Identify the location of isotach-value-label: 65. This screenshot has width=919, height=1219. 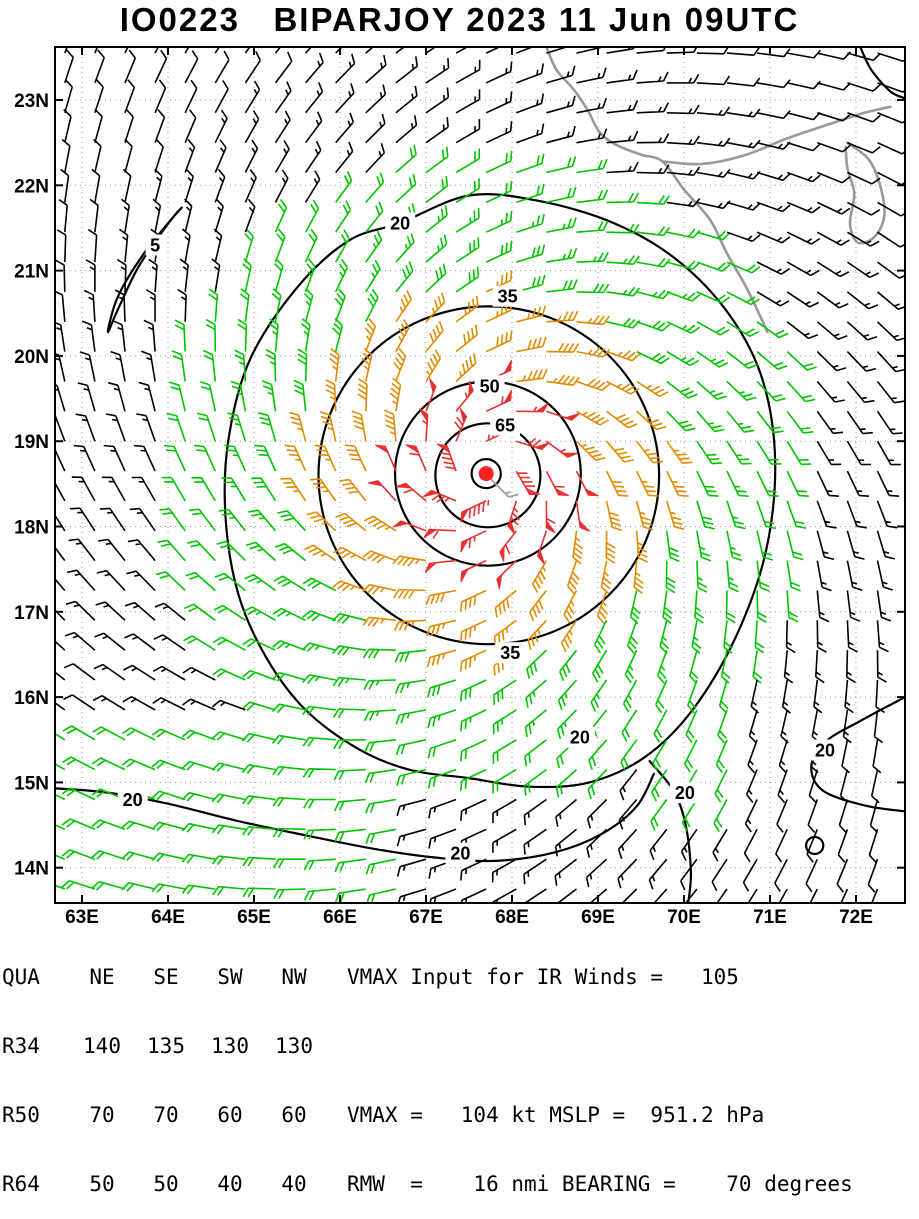
(505, 426).